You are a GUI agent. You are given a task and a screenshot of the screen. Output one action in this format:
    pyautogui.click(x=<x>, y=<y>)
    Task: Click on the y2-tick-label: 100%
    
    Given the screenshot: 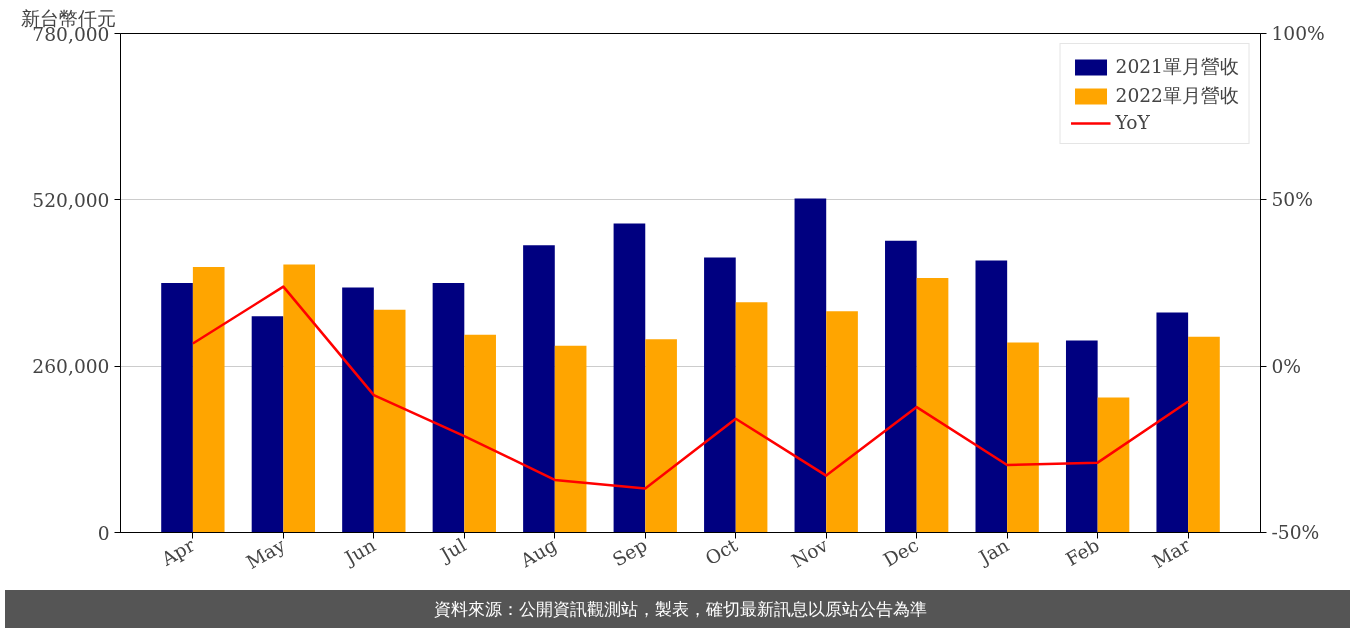 What is the action you would take?
    pyautogui.click(x=1298, y=33)
    